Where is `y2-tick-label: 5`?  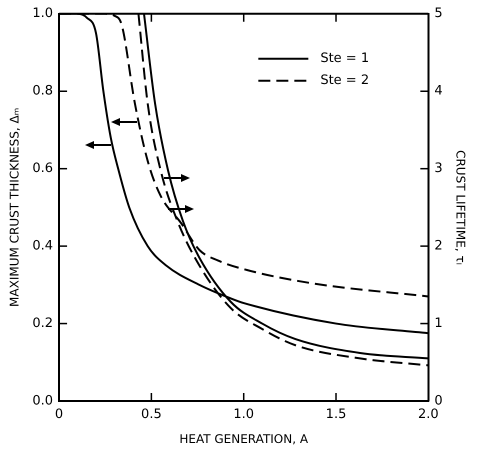
y2-tick-label: 5 is located at coordinates (438, 14).